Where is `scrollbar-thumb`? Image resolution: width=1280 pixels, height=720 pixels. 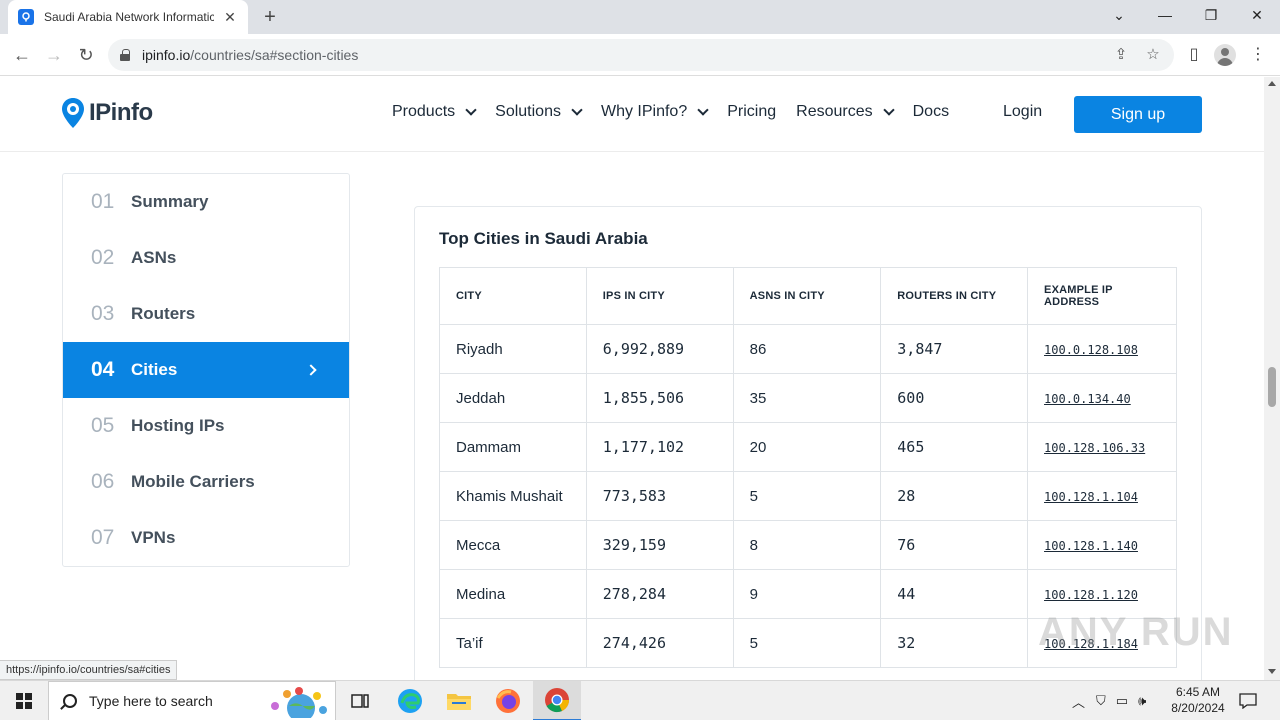
scrollbar-thumb is located at coordinates (1272, 387).